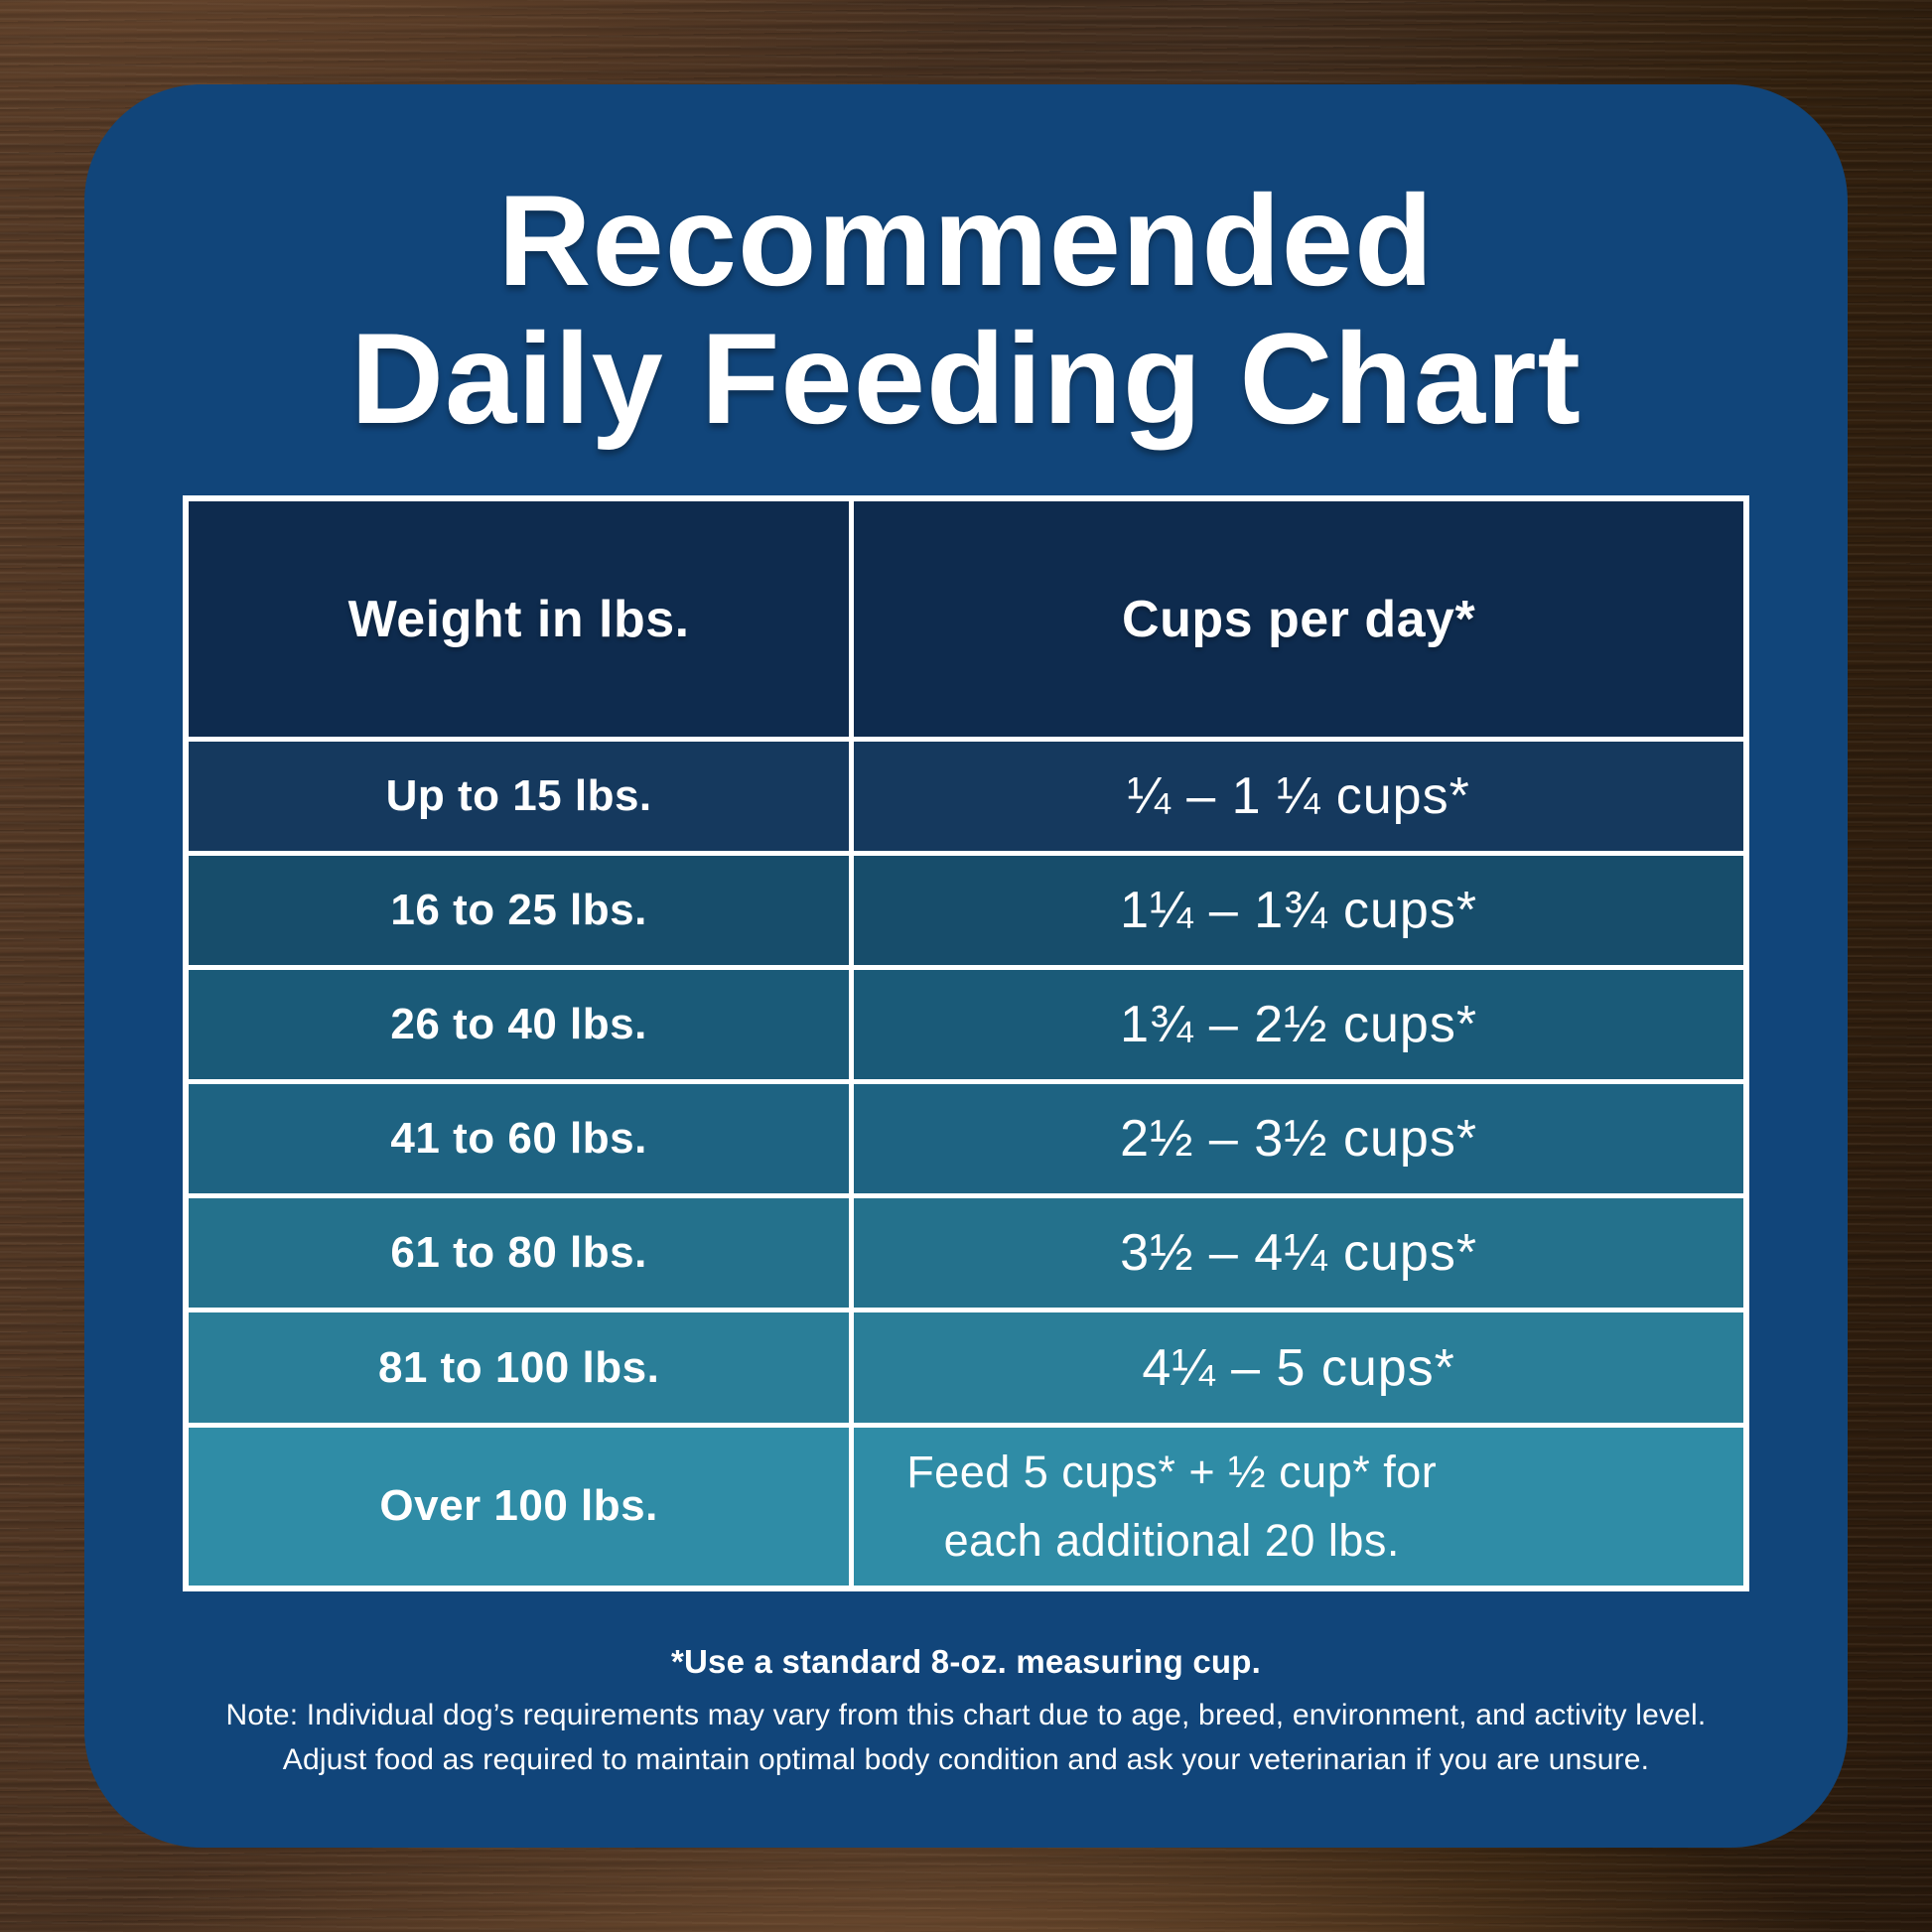  What do you see at coordinates (966, 240) in the screenshot?
I see `title-line-1: Recommended` at bounding box center [966, 240].